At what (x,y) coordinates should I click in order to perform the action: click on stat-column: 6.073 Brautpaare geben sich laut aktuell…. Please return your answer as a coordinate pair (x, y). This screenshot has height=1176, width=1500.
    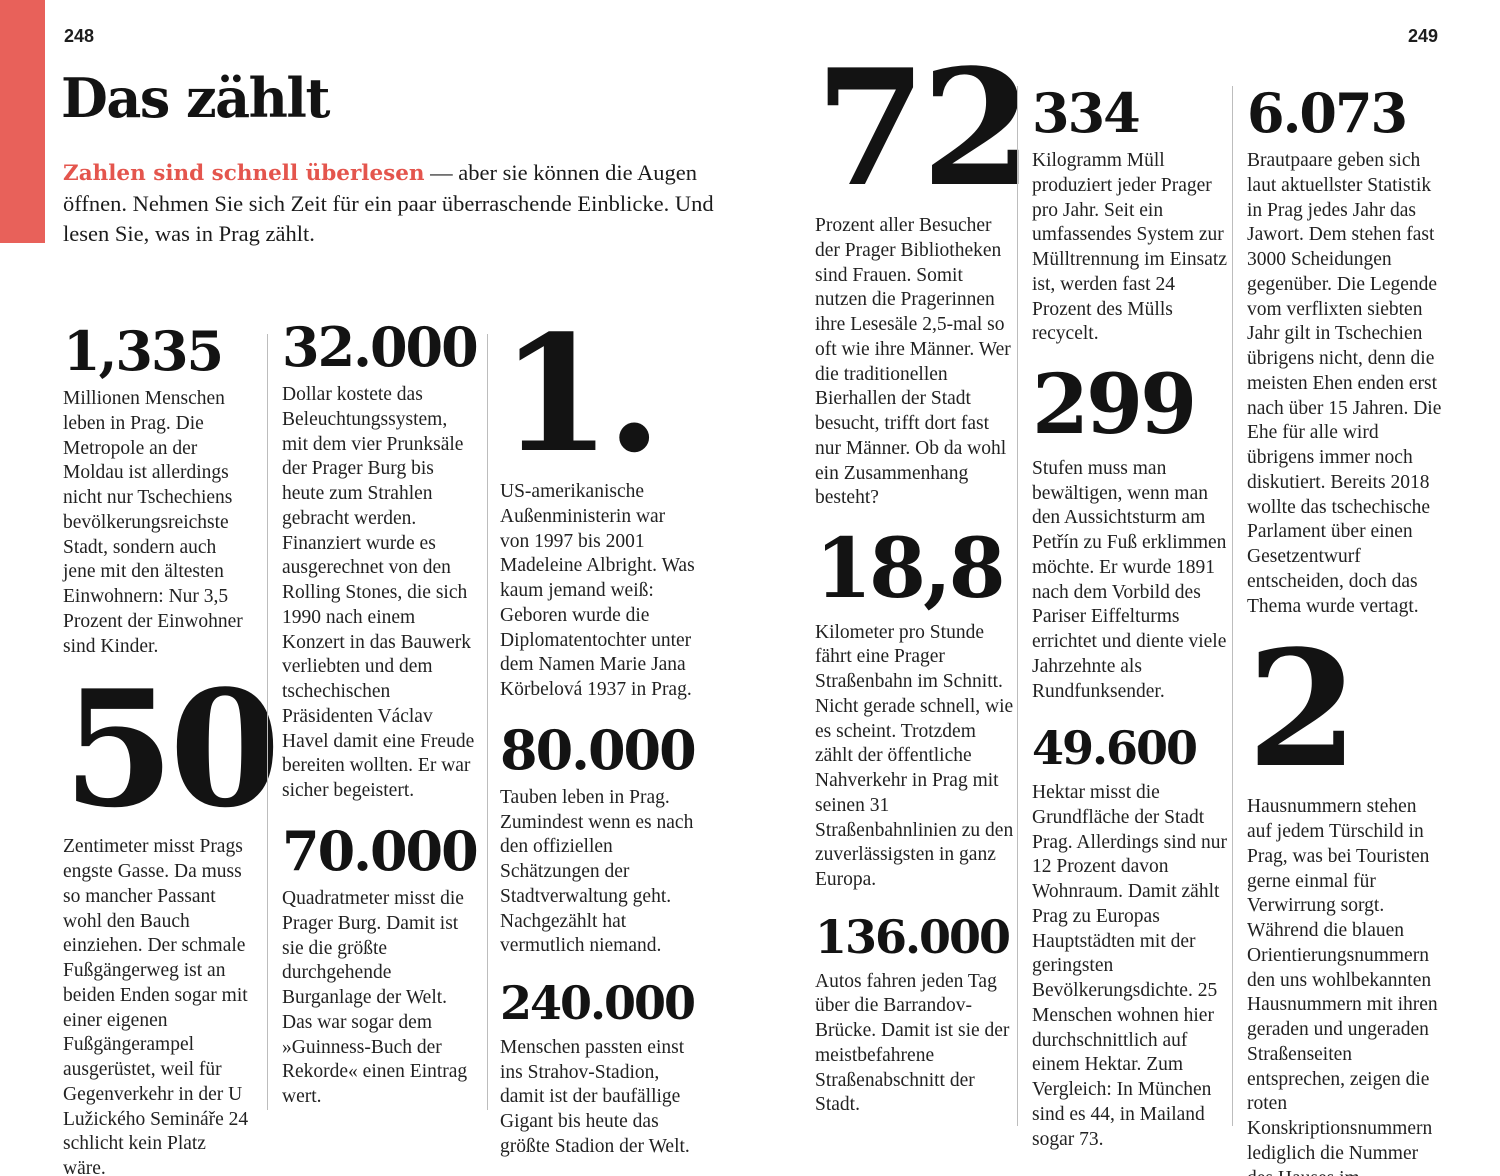
    Looking at the image, I should click on (1345, 628).